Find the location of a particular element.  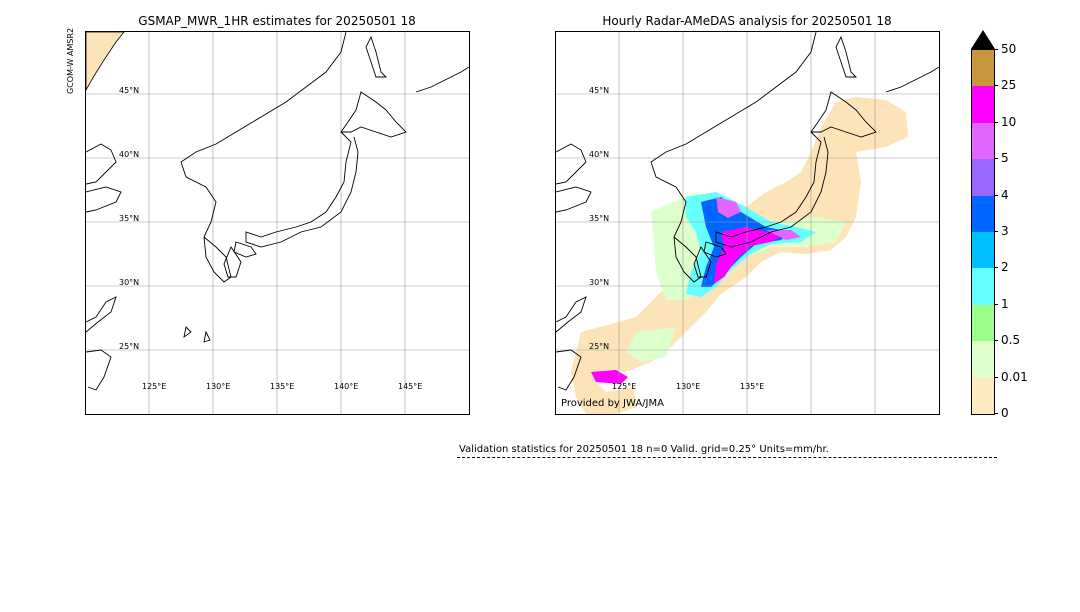

right-lat-label-30: 30°N is located at coordinates (599, 282).